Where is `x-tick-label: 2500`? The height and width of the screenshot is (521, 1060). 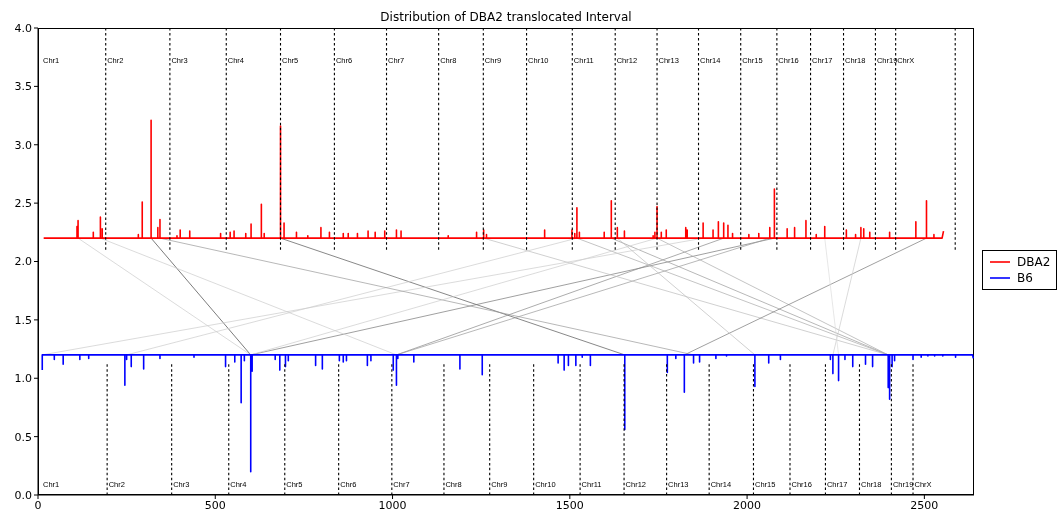 x-tick-label: 2500 is located at coordinates (924, 505).